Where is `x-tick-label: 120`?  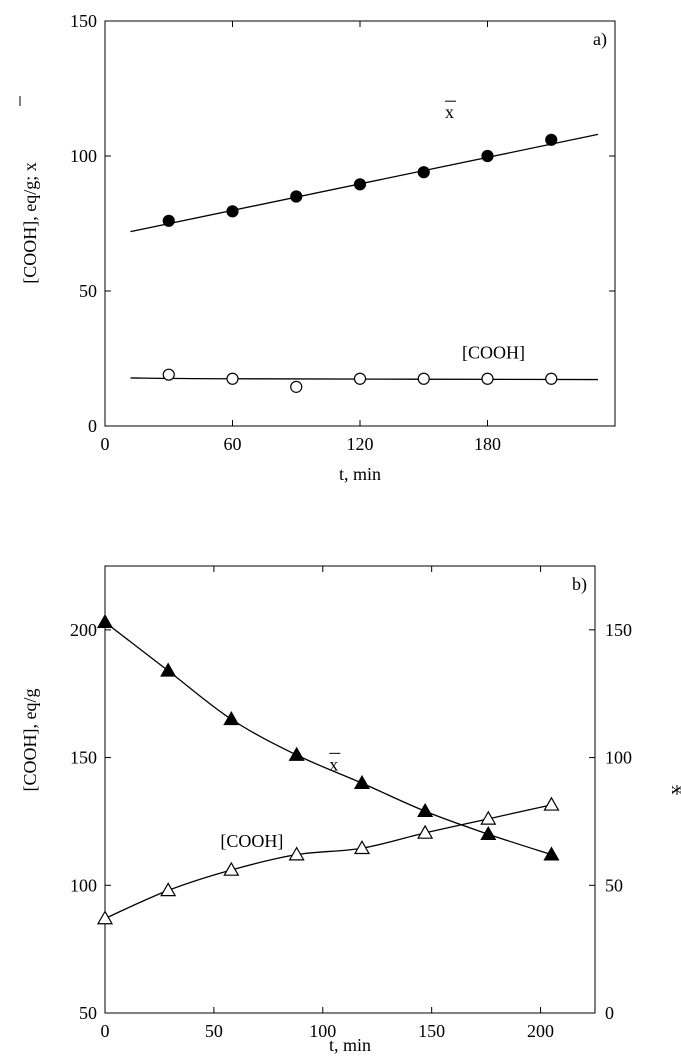 x-tick-label: 120 is located at coordinates (360, 444).